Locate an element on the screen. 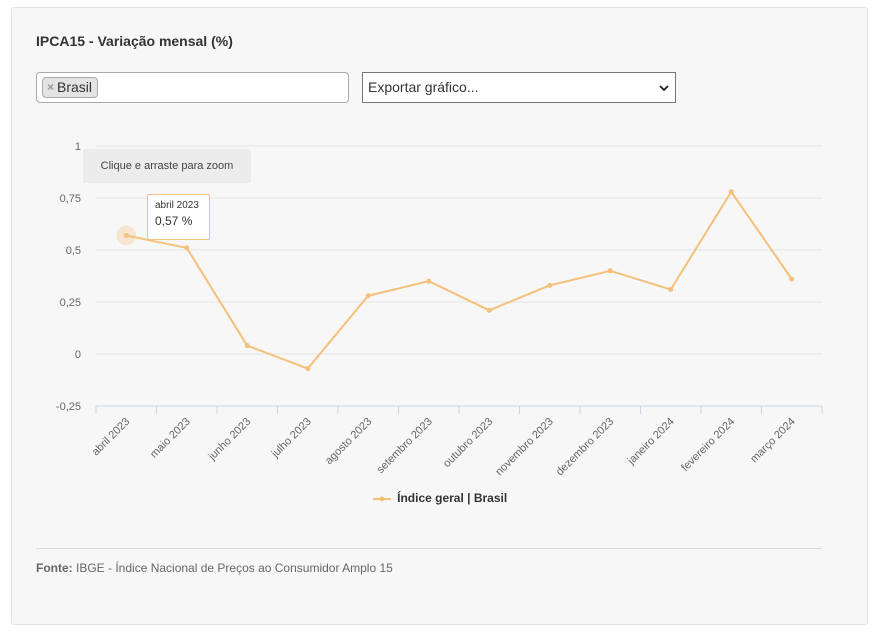 This screenshot has width=879, height=633. region-tag: × Brasil is located at coordinates (70, 87).